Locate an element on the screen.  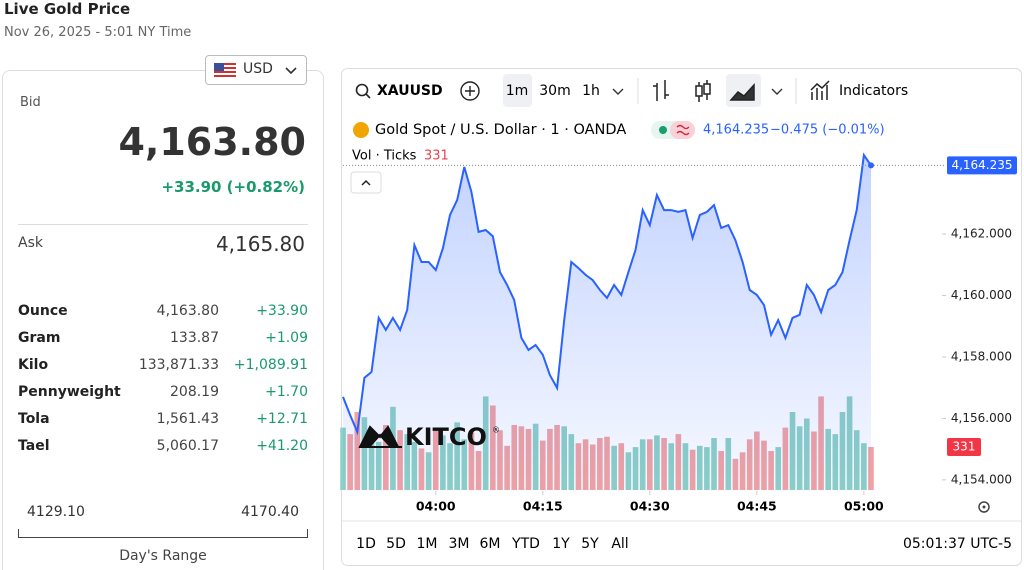
chart-type-chevron is located at coordinates (777, 91).